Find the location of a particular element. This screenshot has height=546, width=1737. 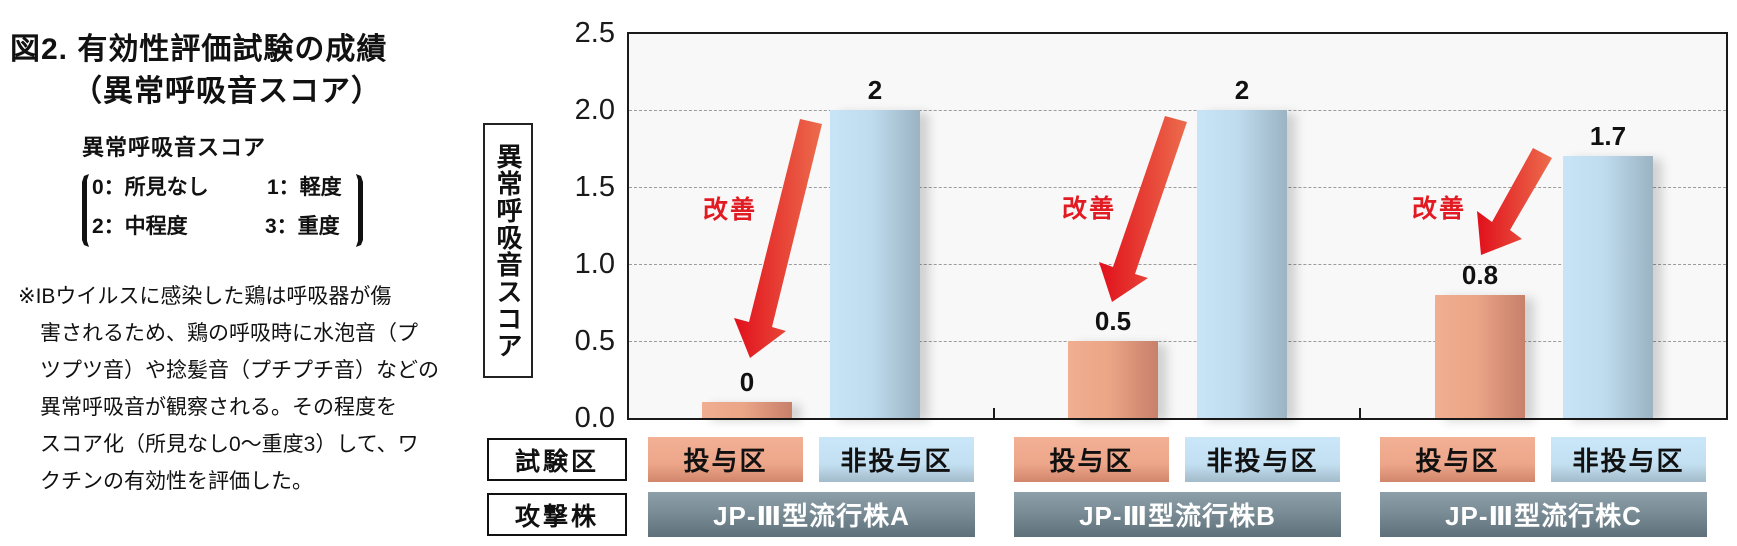

bar-dose-strain-b is located at coordinates (1113, 379).